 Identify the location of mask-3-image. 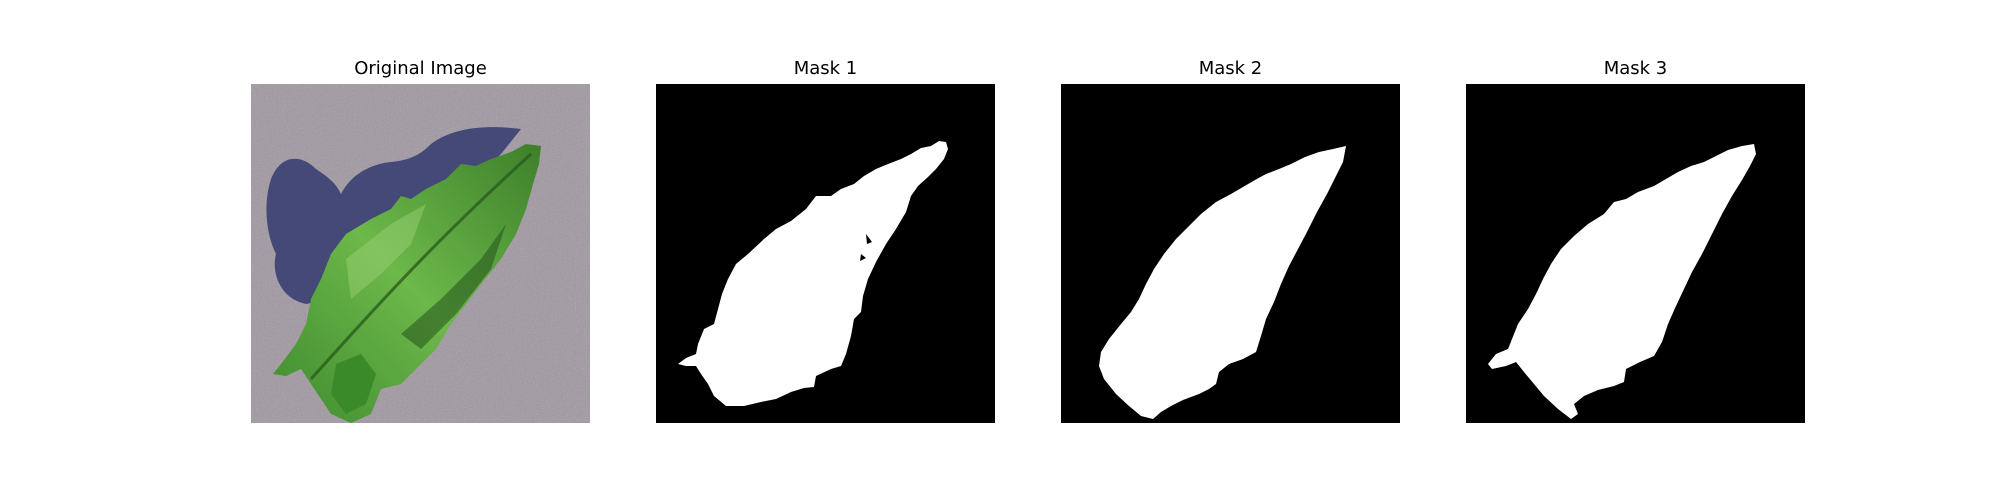
(1635, 253).